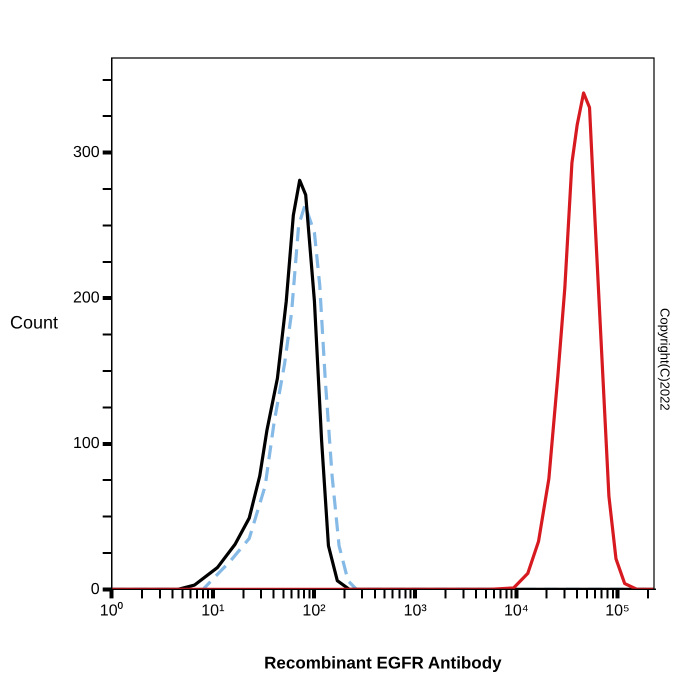 Image resolution: width=700 pixels, height=700 pixels. What do you see at coordinates (95, 589) in the screenshot?
I see `y-tick-label: 0` at bounding box center [95, 589].